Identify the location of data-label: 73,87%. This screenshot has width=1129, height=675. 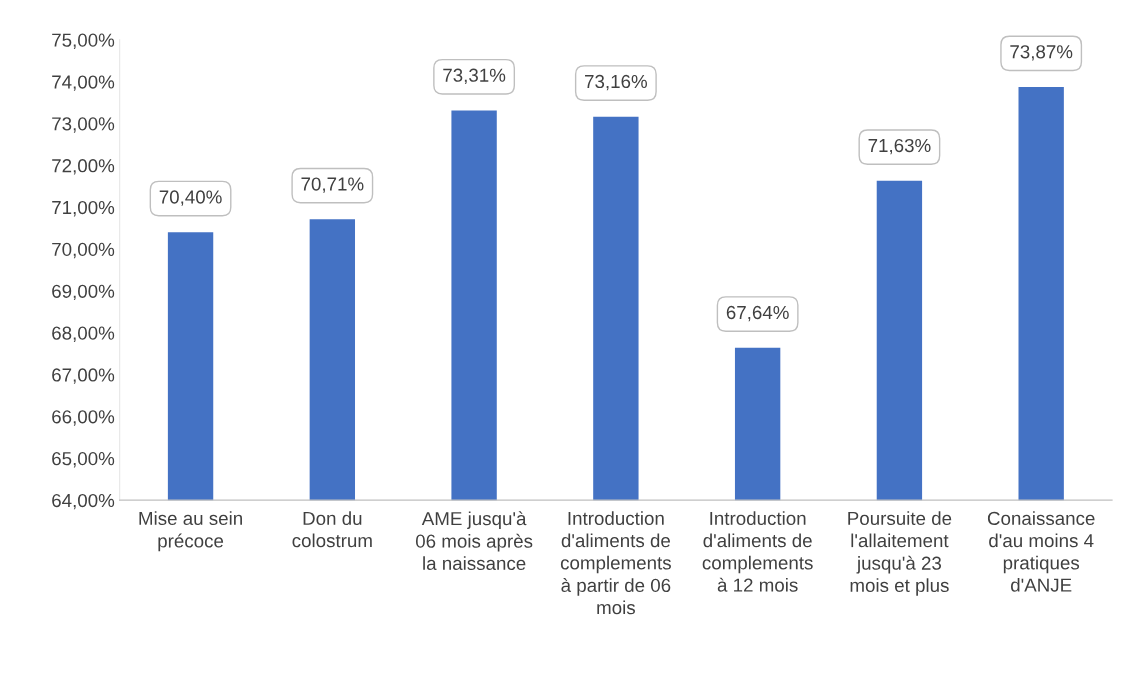
(1041, 53).